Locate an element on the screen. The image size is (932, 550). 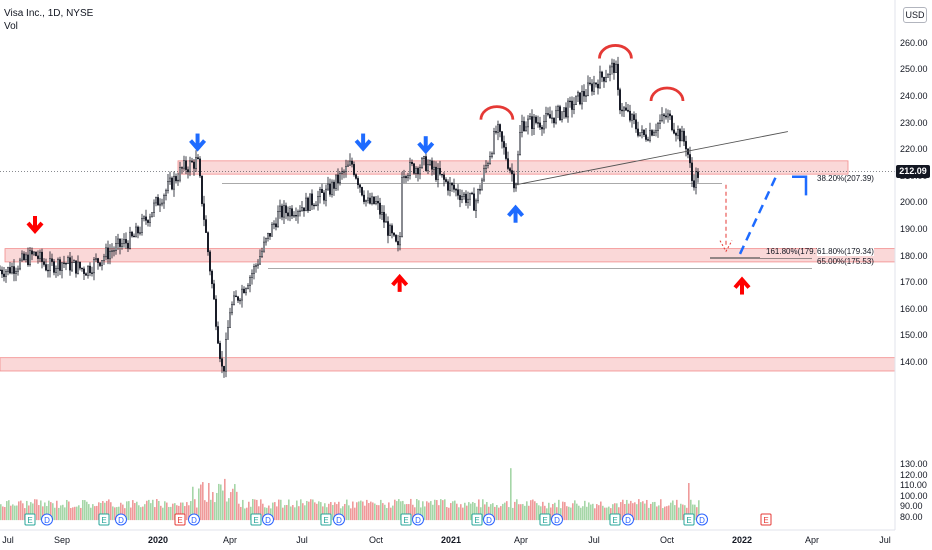
volume-indicator-label: Vol is located at coordinates (11, 26).